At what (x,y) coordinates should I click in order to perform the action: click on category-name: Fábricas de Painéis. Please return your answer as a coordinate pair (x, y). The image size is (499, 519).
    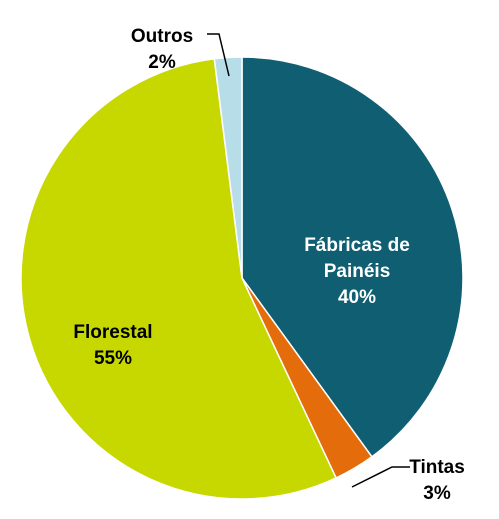
    Looking at the image, I should click on (357, 258).